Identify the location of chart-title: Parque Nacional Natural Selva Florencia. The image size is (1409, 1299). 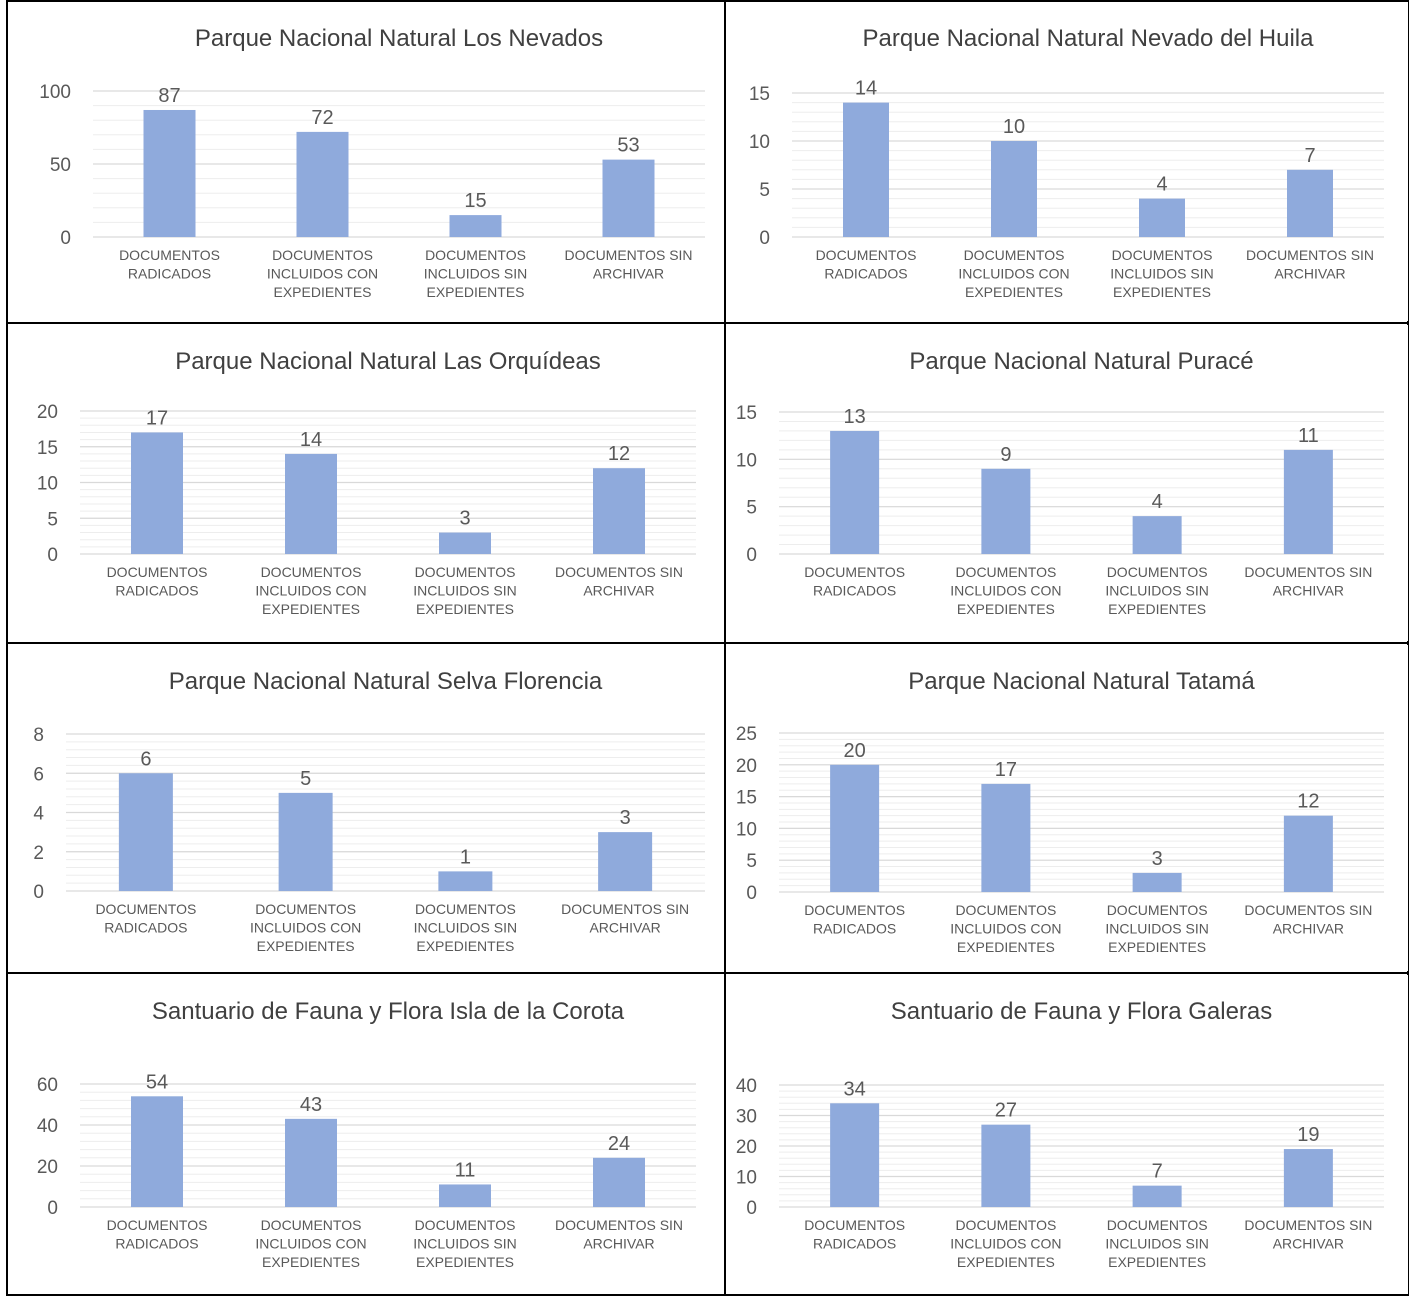
(386, 681).